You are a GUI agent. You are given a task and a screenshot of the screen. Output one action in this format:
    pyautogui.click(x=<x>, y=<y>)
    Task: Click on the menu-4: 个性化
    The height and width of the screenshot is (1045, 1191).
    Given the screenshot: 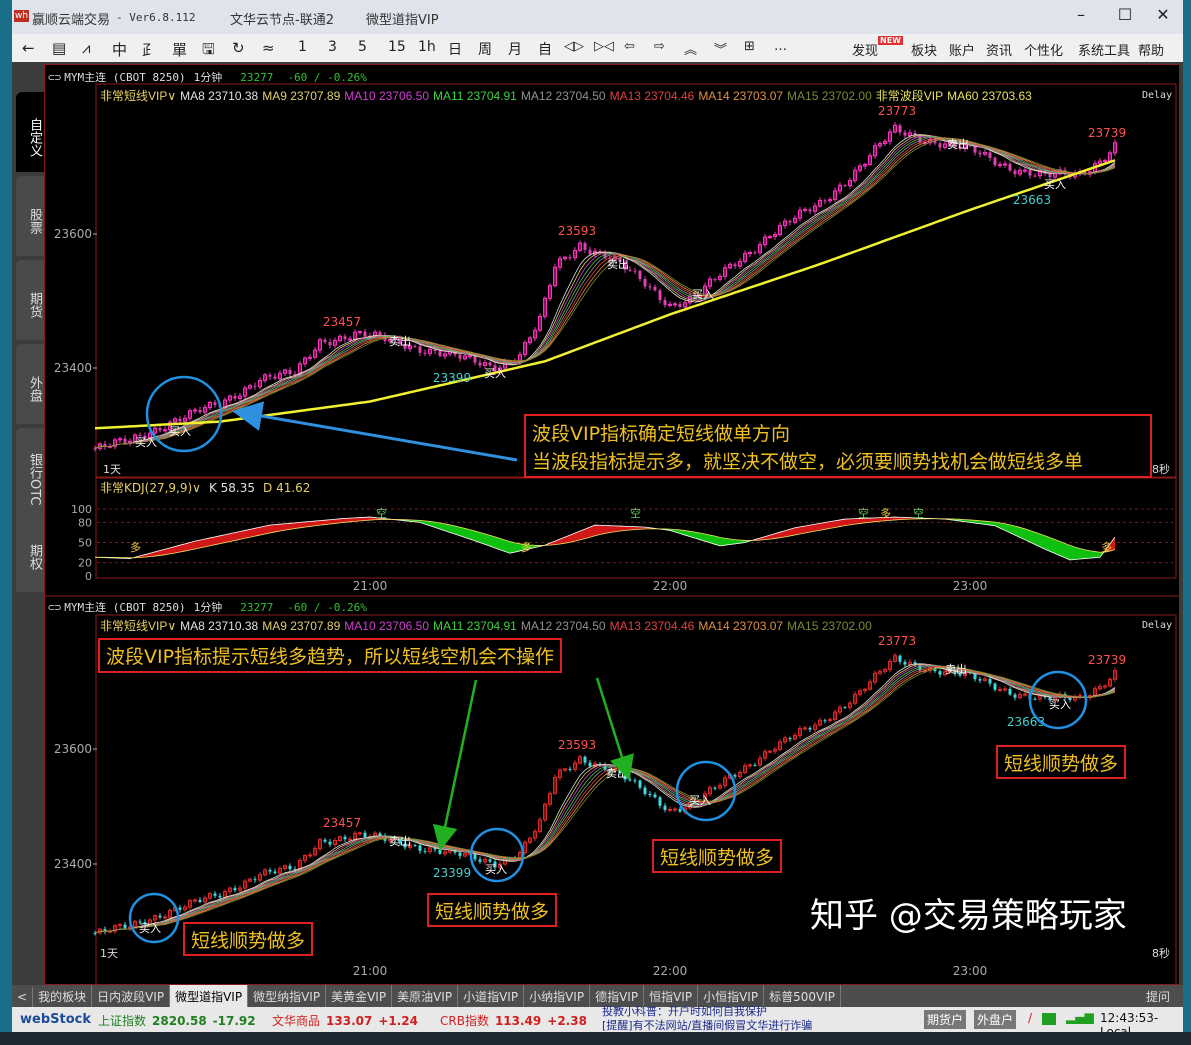 What is the action you would take?
    pyautogui.click(x=1044, y=51)
    